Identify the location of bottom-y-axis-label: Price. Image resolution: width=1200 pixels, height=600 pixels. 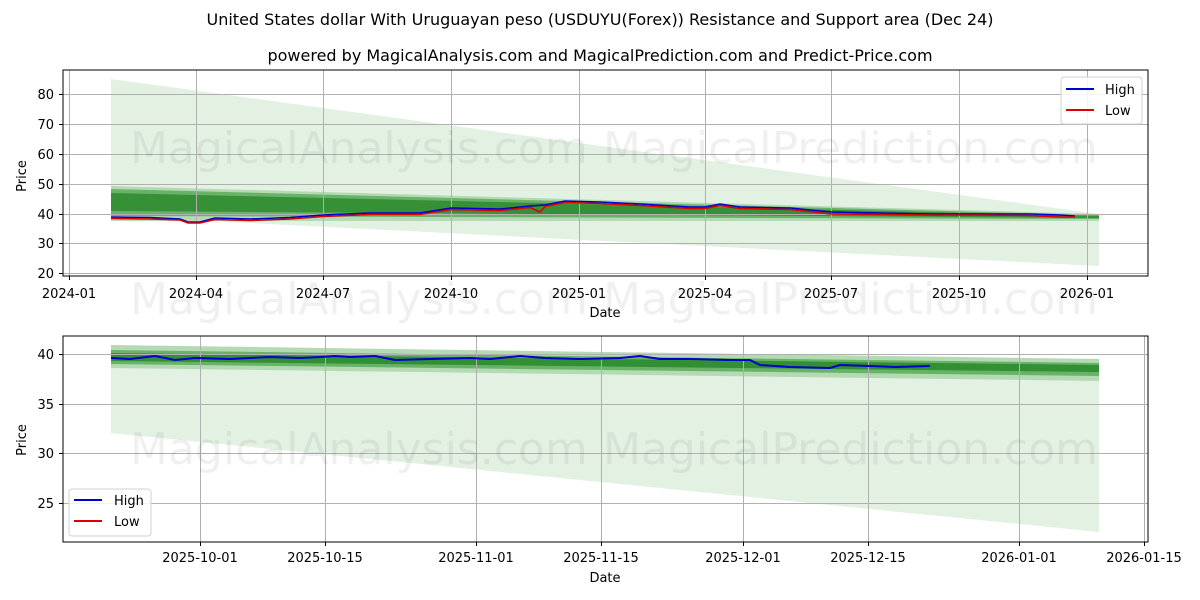
(22, 440).